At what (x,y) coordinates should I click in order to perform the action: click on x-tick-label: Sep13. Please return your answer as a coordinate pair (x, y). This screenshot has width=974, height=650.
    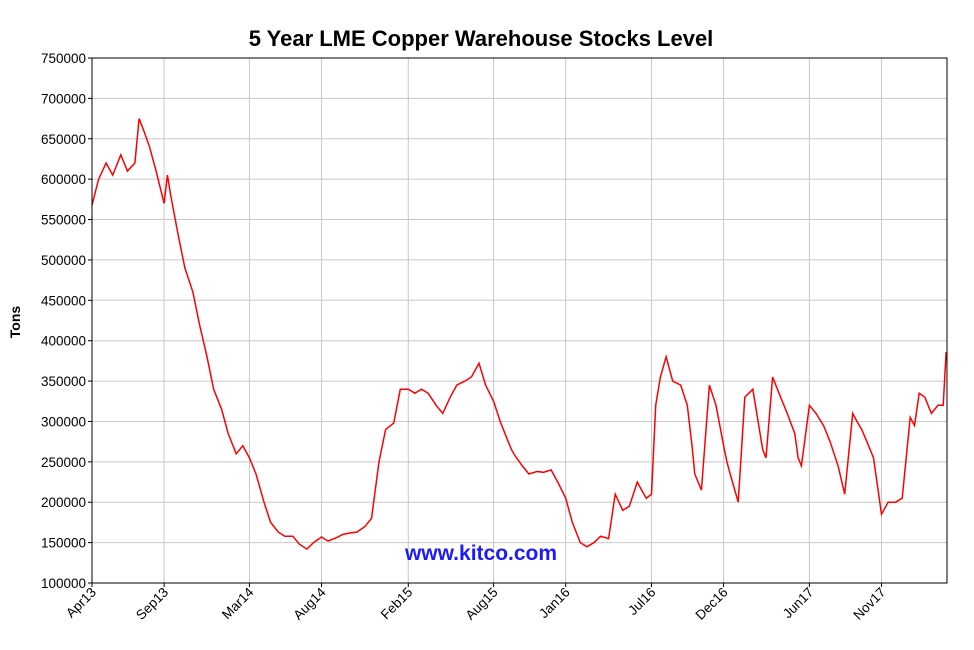
    Looking at the image, I should click on (152, 604).